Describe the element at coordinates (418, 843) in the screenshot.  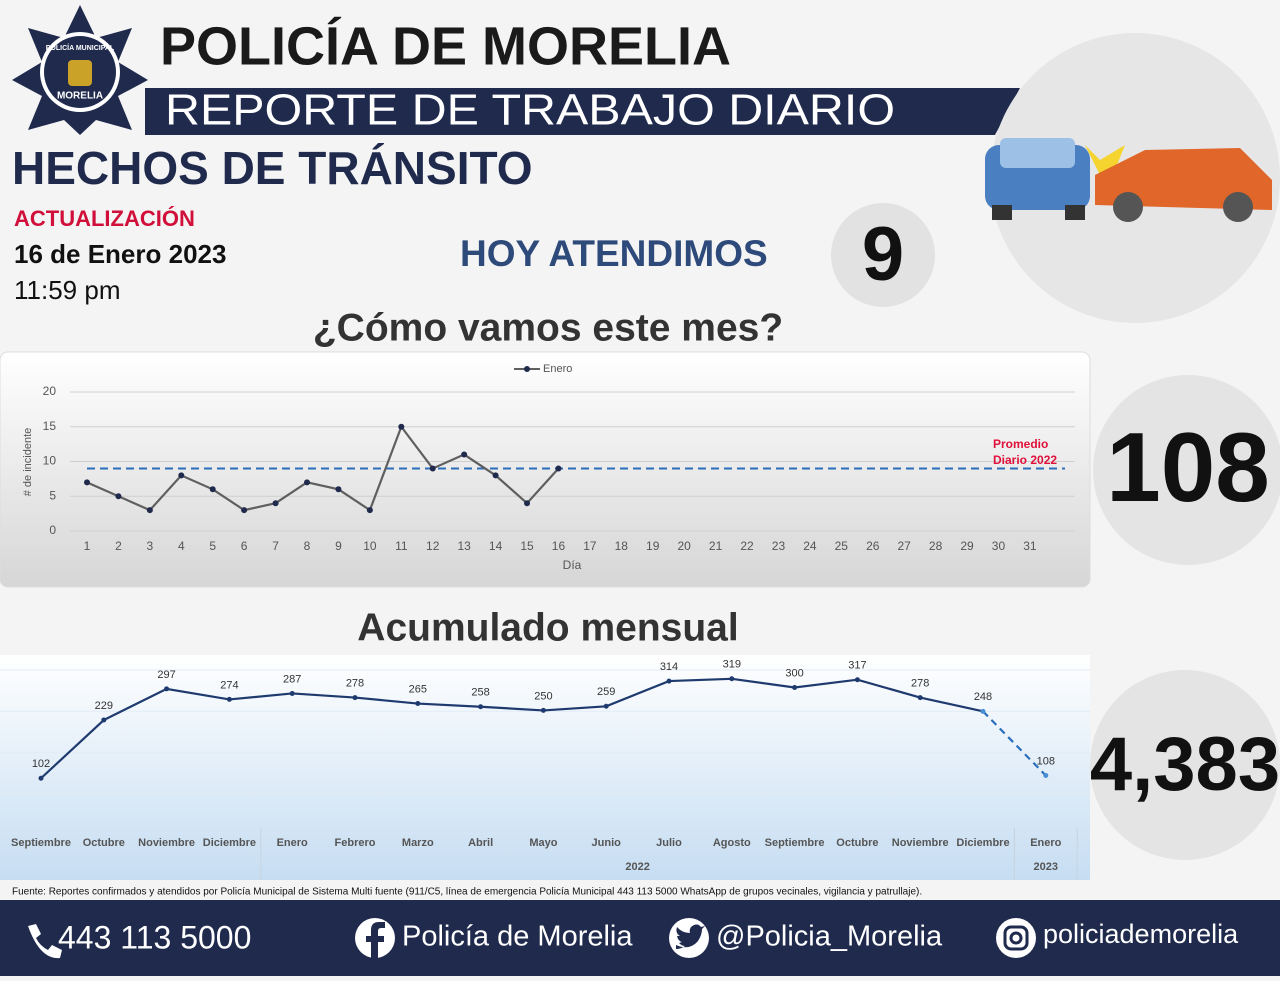
I see `x-tick-label: Marzo` at that location.